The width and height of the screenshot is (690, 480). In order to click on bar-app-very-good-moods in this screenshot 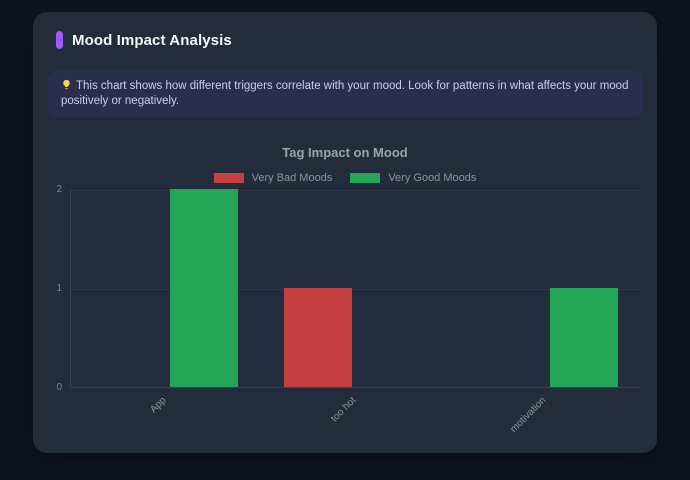, I will do `click(204, 288)`.